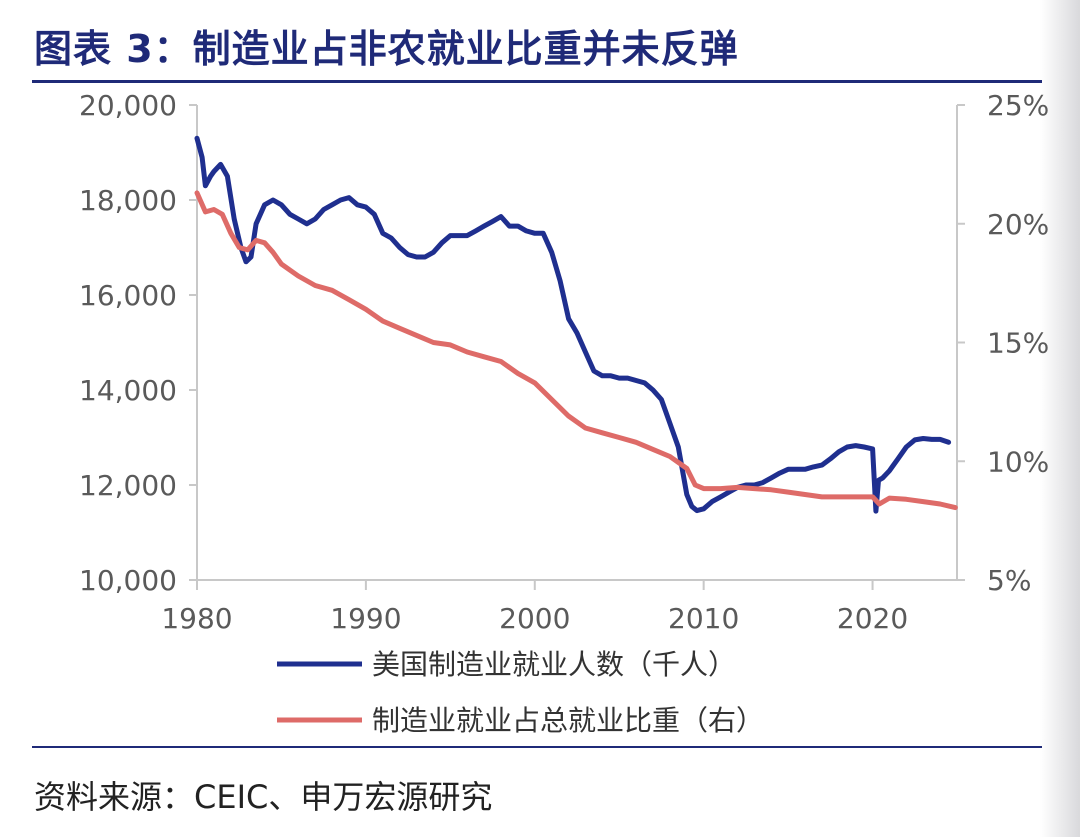 The width and height of the screenshot is (1080, 837). What do you see at coordinates (128, 485) in the screenshot?
I see `left-y-tick-label: 12,000` at bounding box center [128, 485].